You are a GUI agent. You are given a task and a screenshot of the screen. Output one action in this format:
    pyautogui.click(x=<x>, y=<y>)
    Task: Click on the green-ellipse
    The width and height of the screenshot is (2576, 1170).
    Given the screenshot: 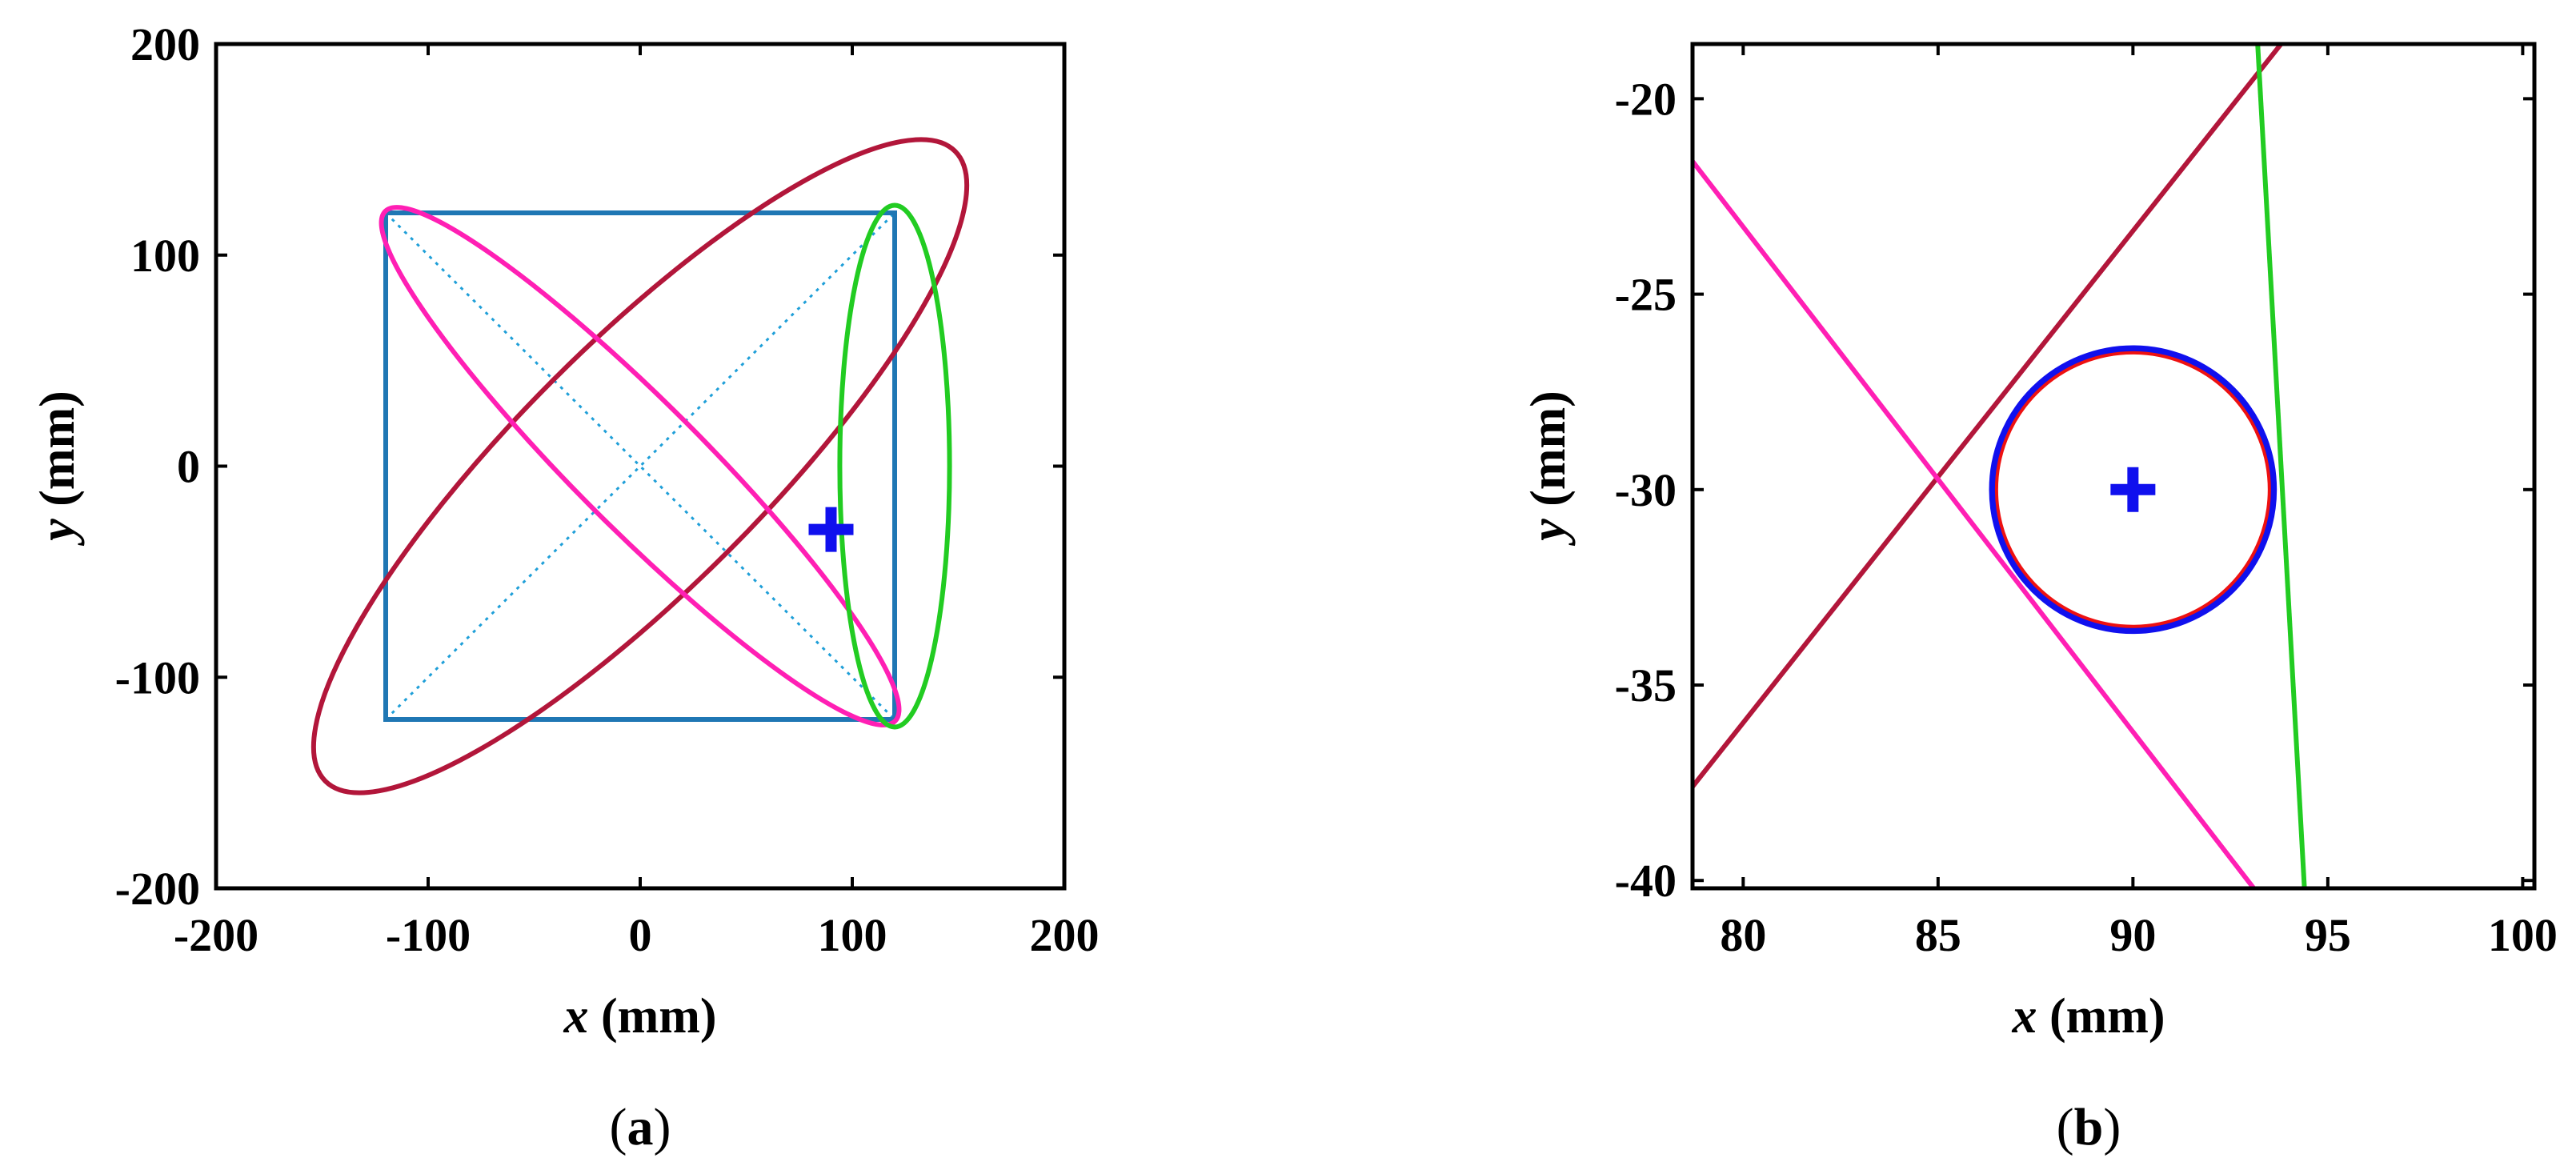 What is the action you would take?
    pyautogui.click(x=894, y=466)
    